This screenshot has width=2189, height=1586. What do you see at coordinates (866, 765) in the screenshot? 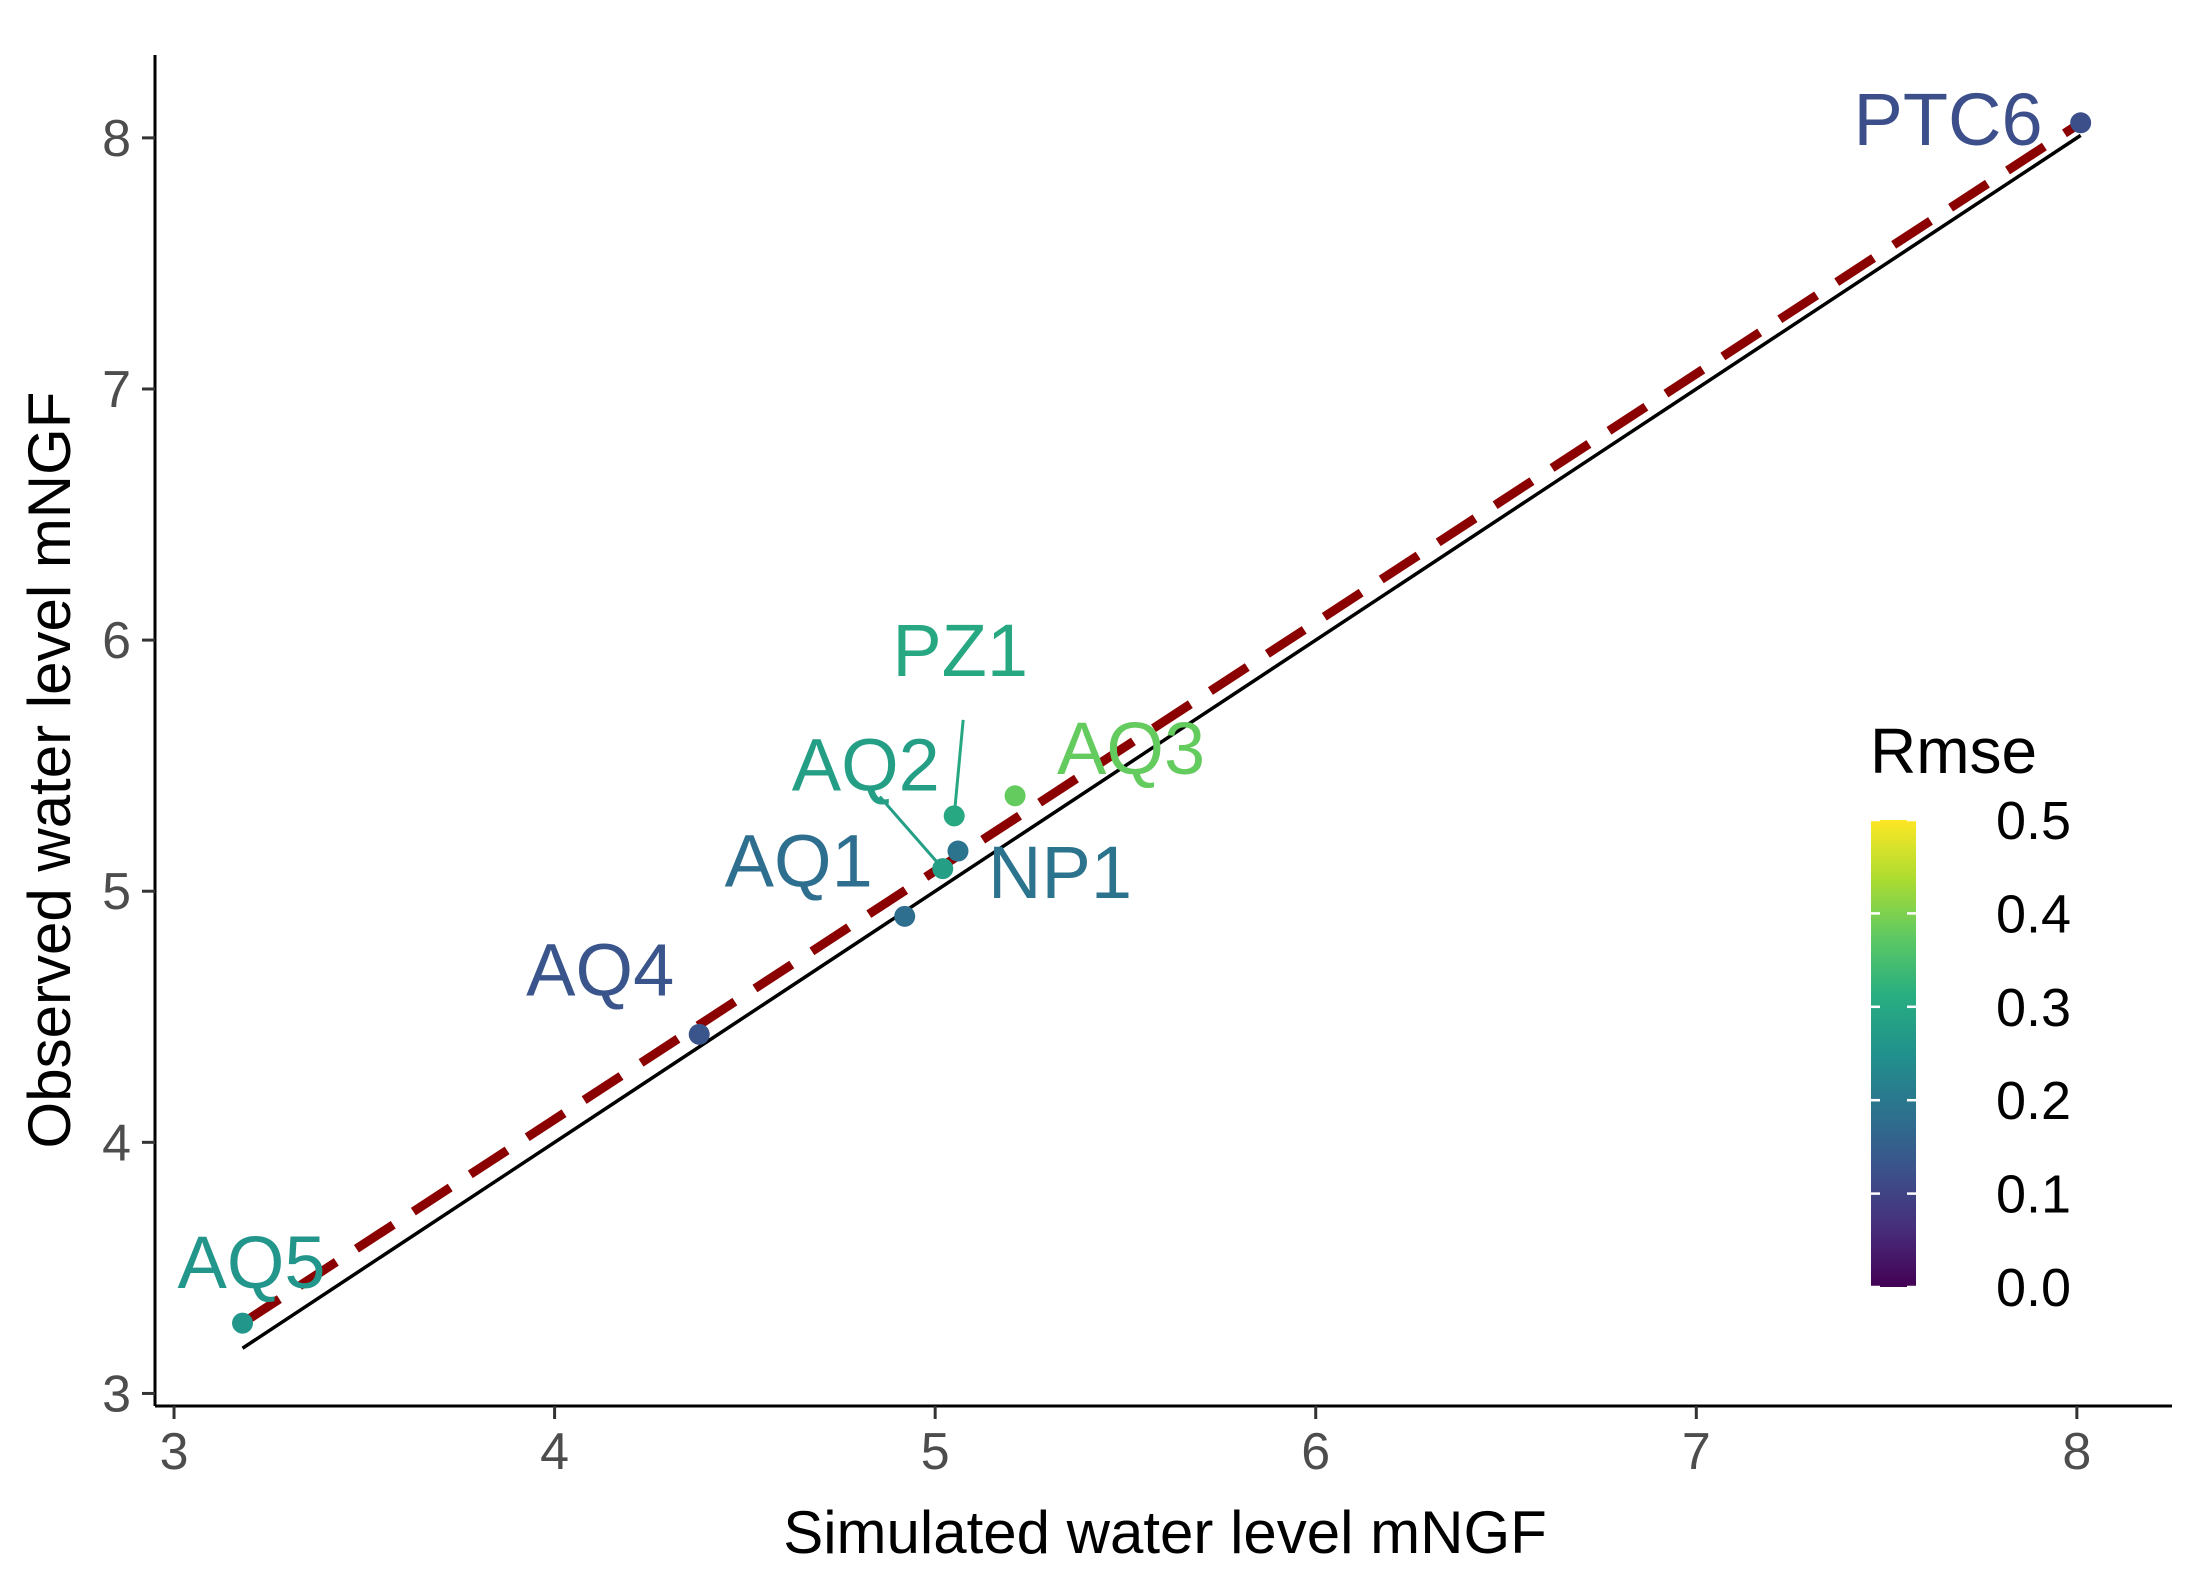
I see `label-aq2: AQ2` at bounding box center [866, 765].